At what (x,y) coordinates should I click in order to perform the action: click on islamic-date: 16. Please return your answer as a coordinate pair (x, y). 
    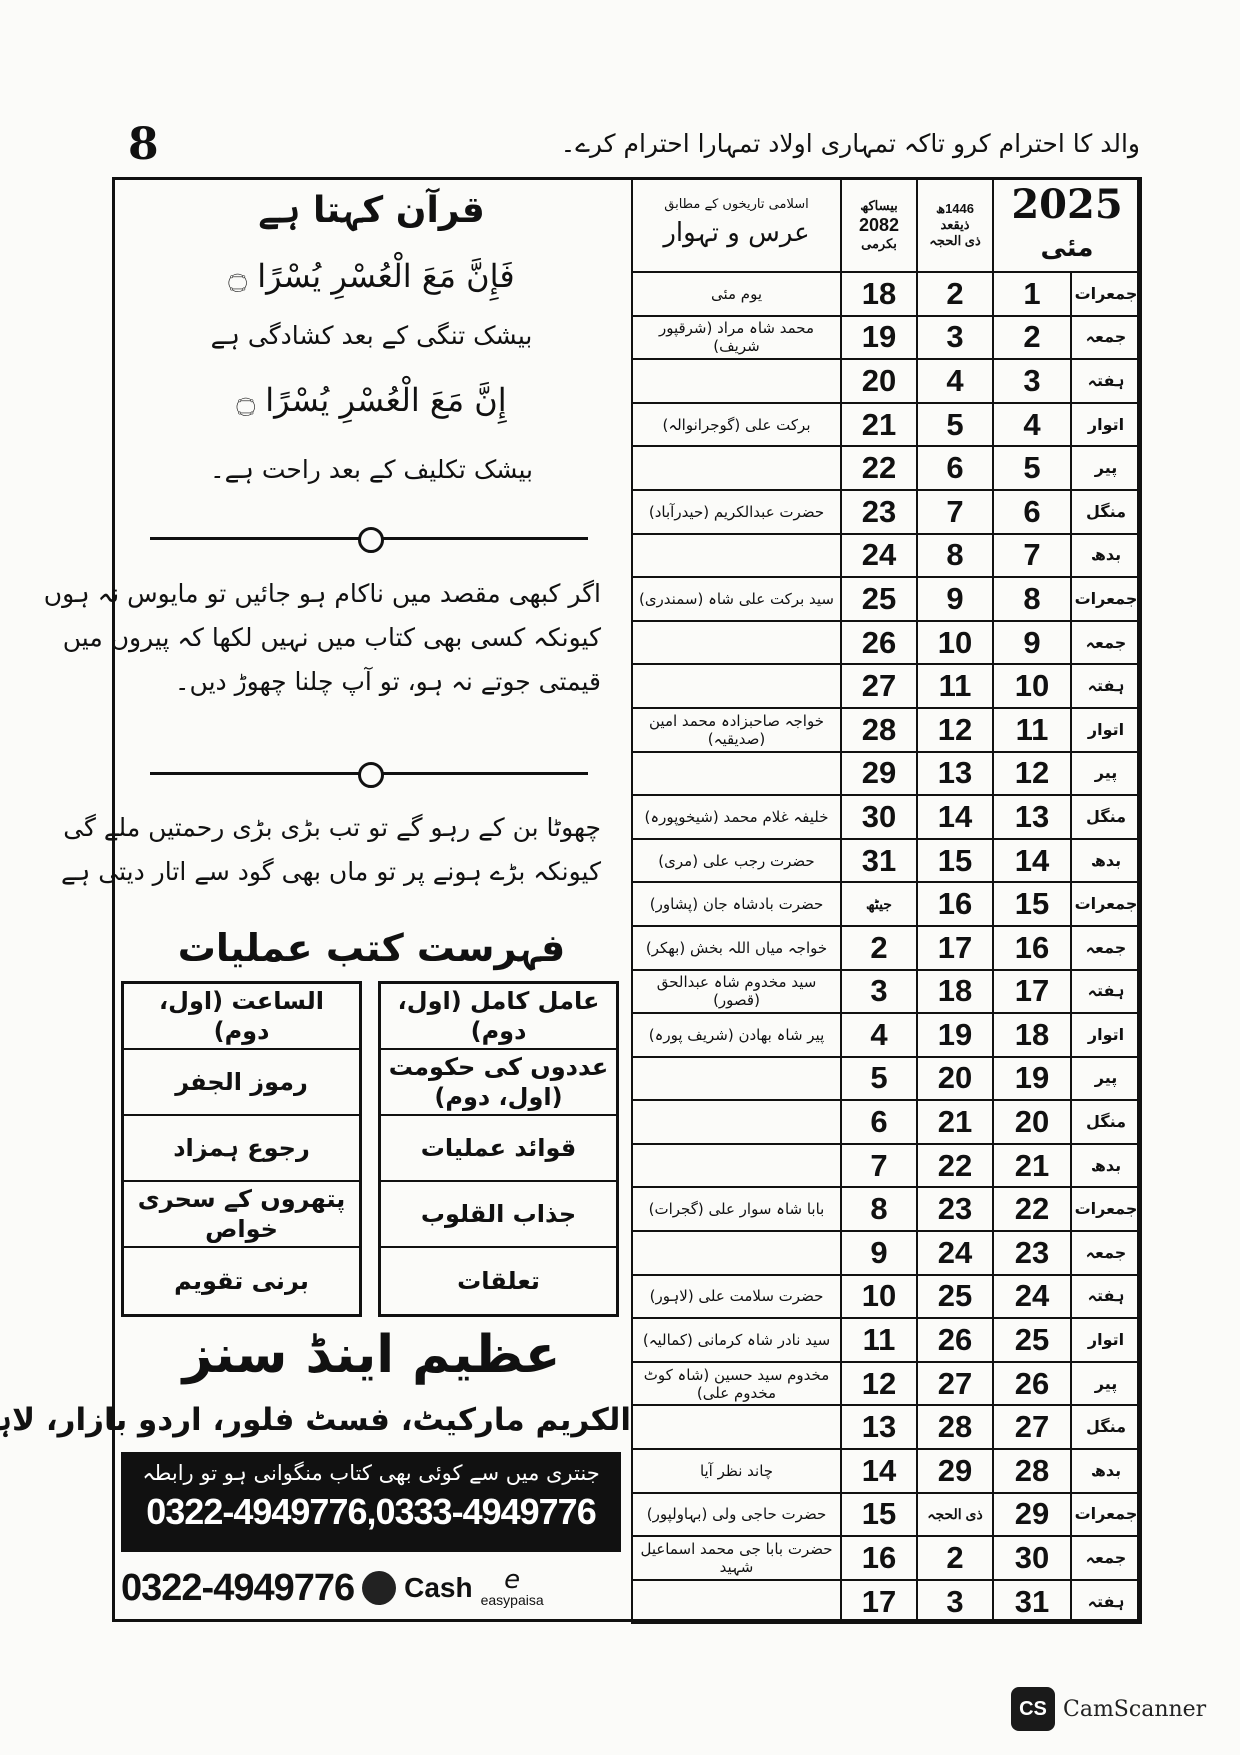
    Looking at the image, I should click on (955, 904).